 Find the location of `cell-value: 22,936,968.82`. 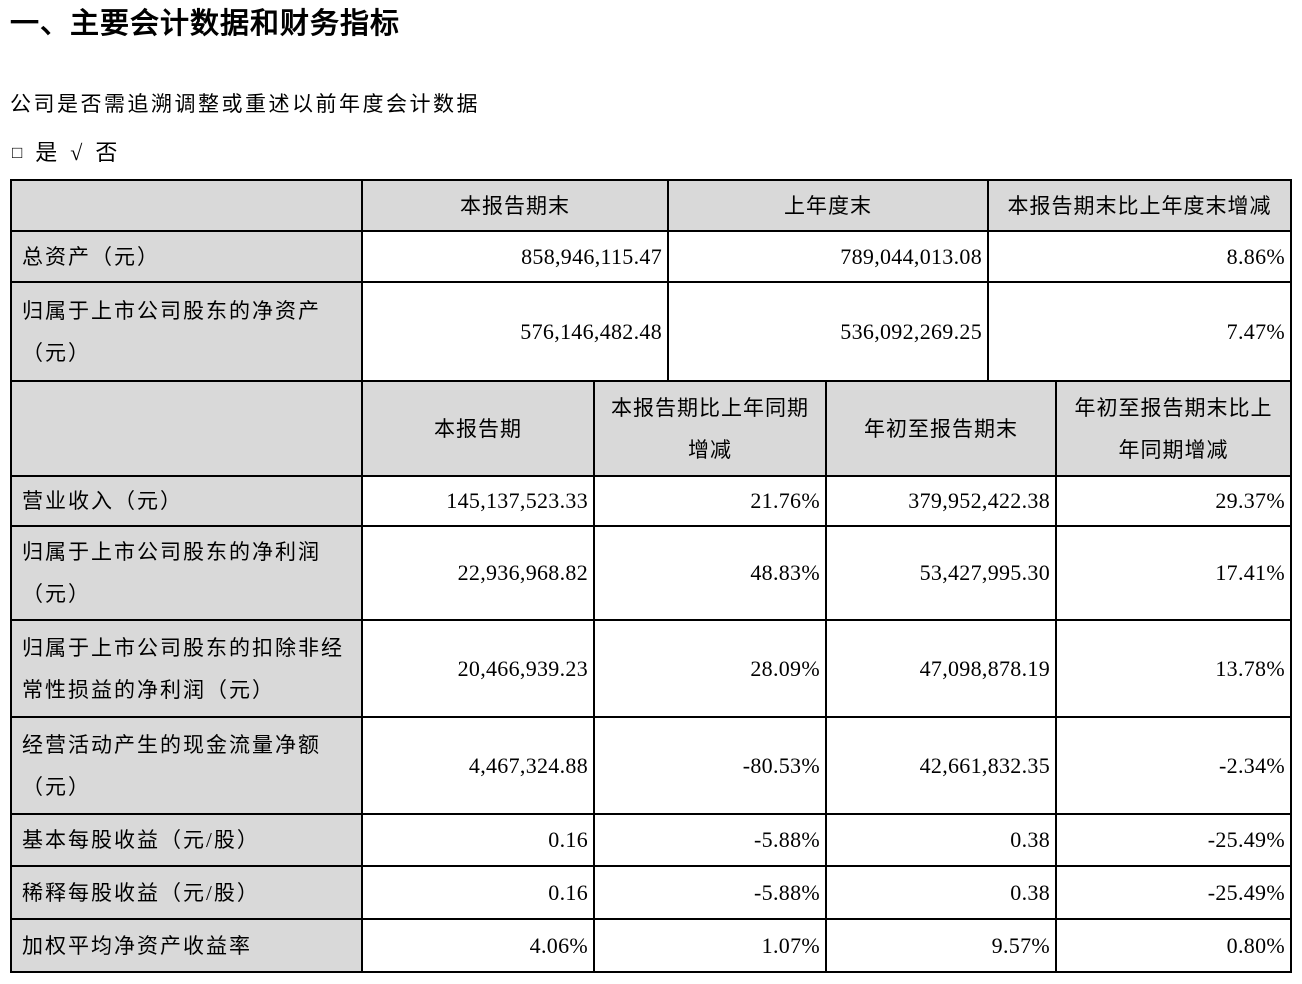

cell-value: 22,936,968.82 is located at coordinates (478, 573).